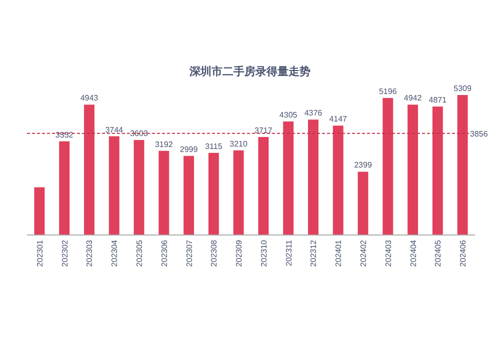  Describe the element at coordinates (463, 88) in the screenshot. I see `data-label: 5309` at that location.